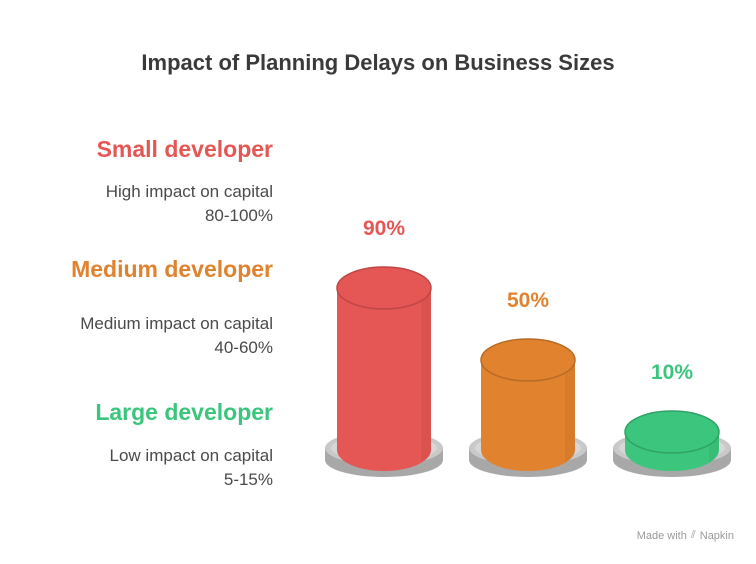  Describe the element at coordinates (384, 288) in the screenshot. I see `bar-top-small` at that location.